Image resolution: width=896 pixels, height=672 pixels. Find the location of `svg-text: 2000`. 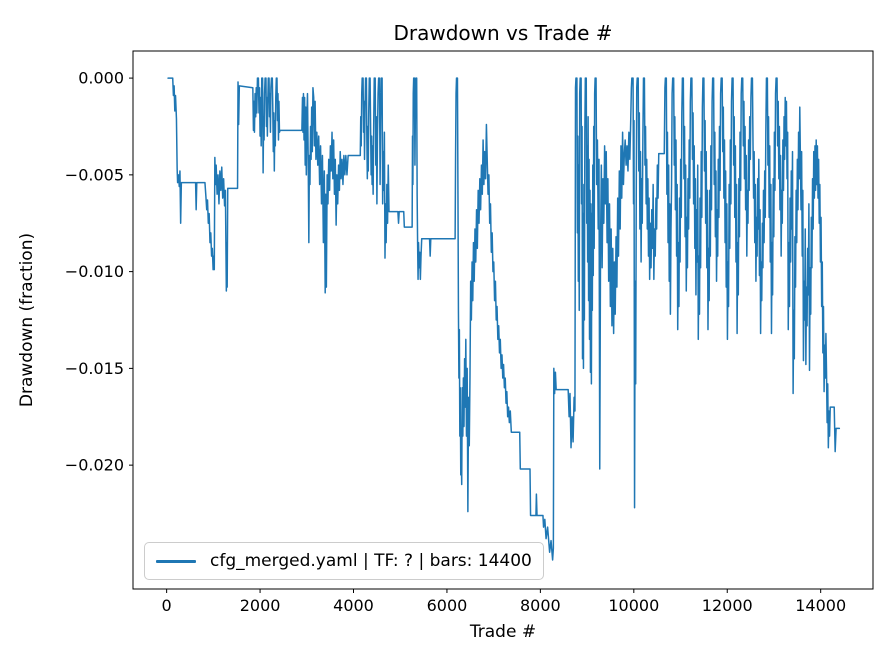

svg-text: 2000 is located at coordinates (260, 605).